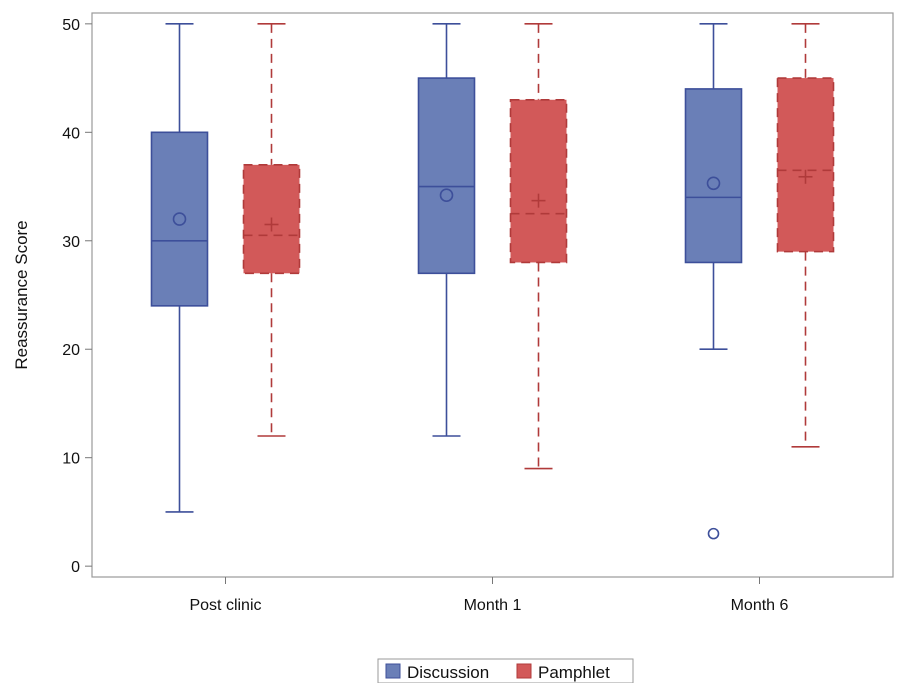 This screenshot has height=683, width=909. What do you see at coordinates (71, 133) in the screenshot?
I see `y-tick-label: 40` at bounding box center [71, 133].